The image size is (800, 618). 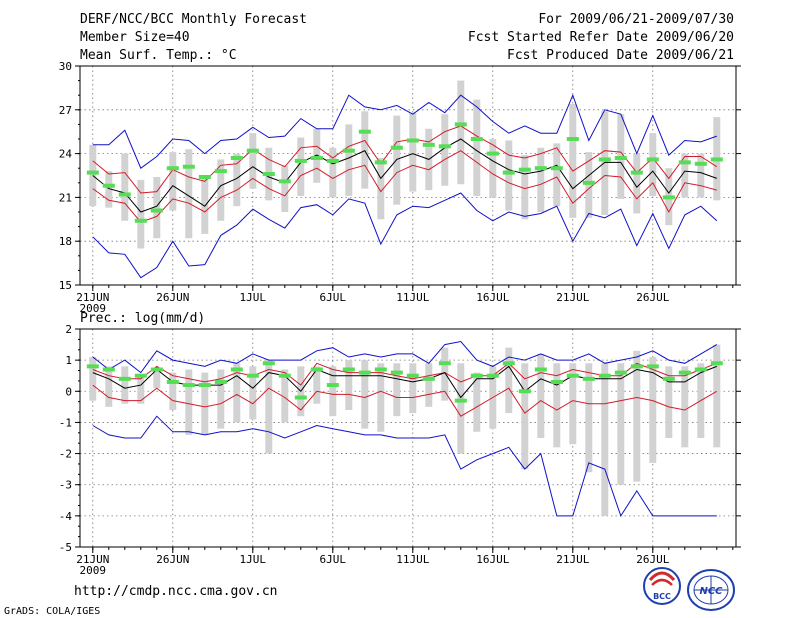 I want to click on source-url: http://cmdp.ncc.cma.gov.cn, so click(x=176, y=591).